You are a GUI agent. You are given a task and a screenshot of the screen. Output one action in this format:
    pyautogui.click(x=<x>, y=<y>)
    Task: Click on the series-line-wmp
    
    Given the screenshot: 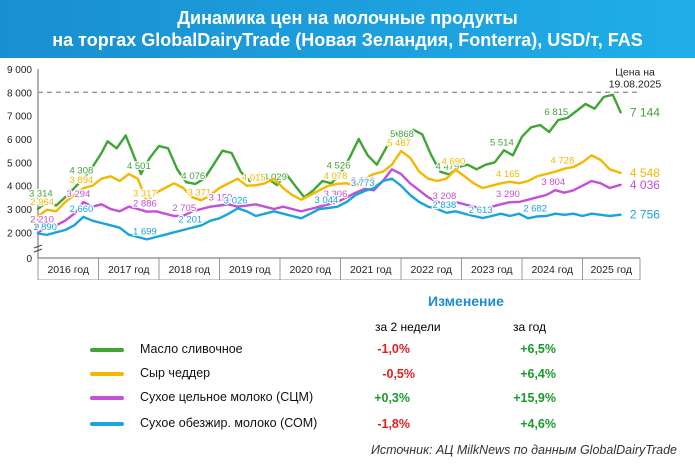 What is the action you would take?
    pyautogui.click(x=329, y=201)
    